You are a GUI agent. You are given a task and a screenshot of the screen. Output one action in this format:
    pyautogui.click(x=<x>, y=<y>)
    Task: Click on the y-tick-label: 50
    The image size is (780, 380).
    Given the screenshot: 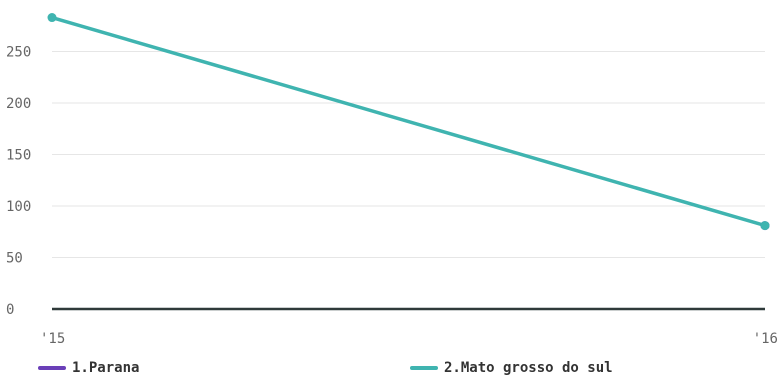 What is the action you would take?
    pyautogui.click(x=14, y=259)
    